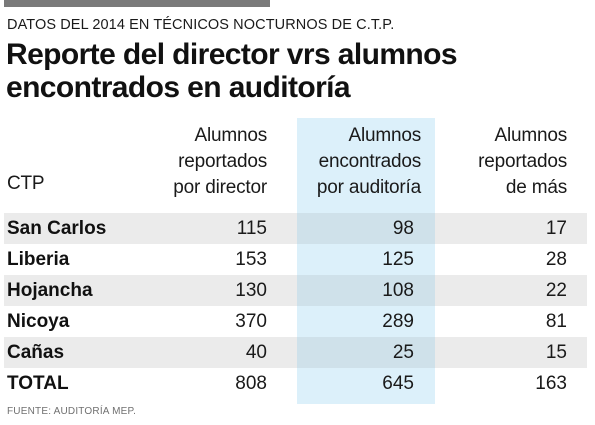 The image size is (595, 425). What do you see at coordinates (398, 383) in the screenshot?
I see `audit-value: 645` at bounding box center [398, 383].